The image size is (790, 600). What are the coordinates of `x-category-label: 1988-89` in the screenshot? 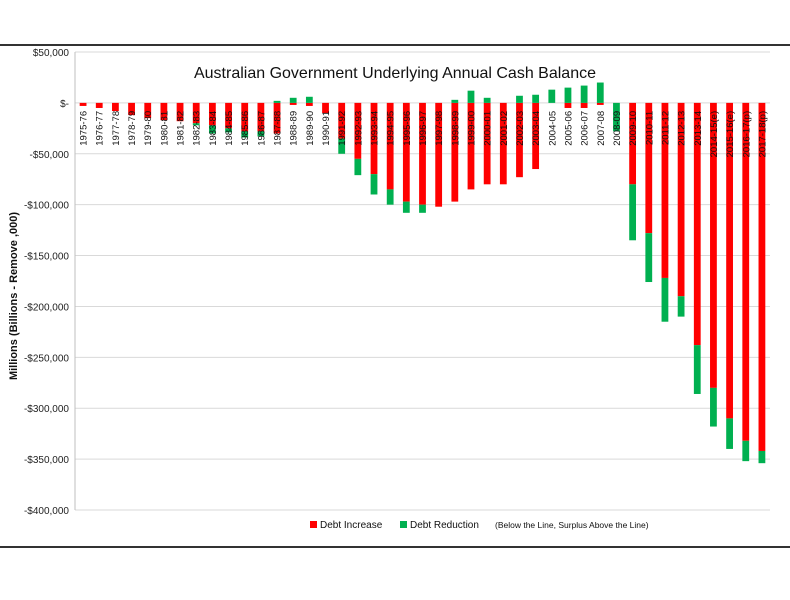 It's located at (294, 128).